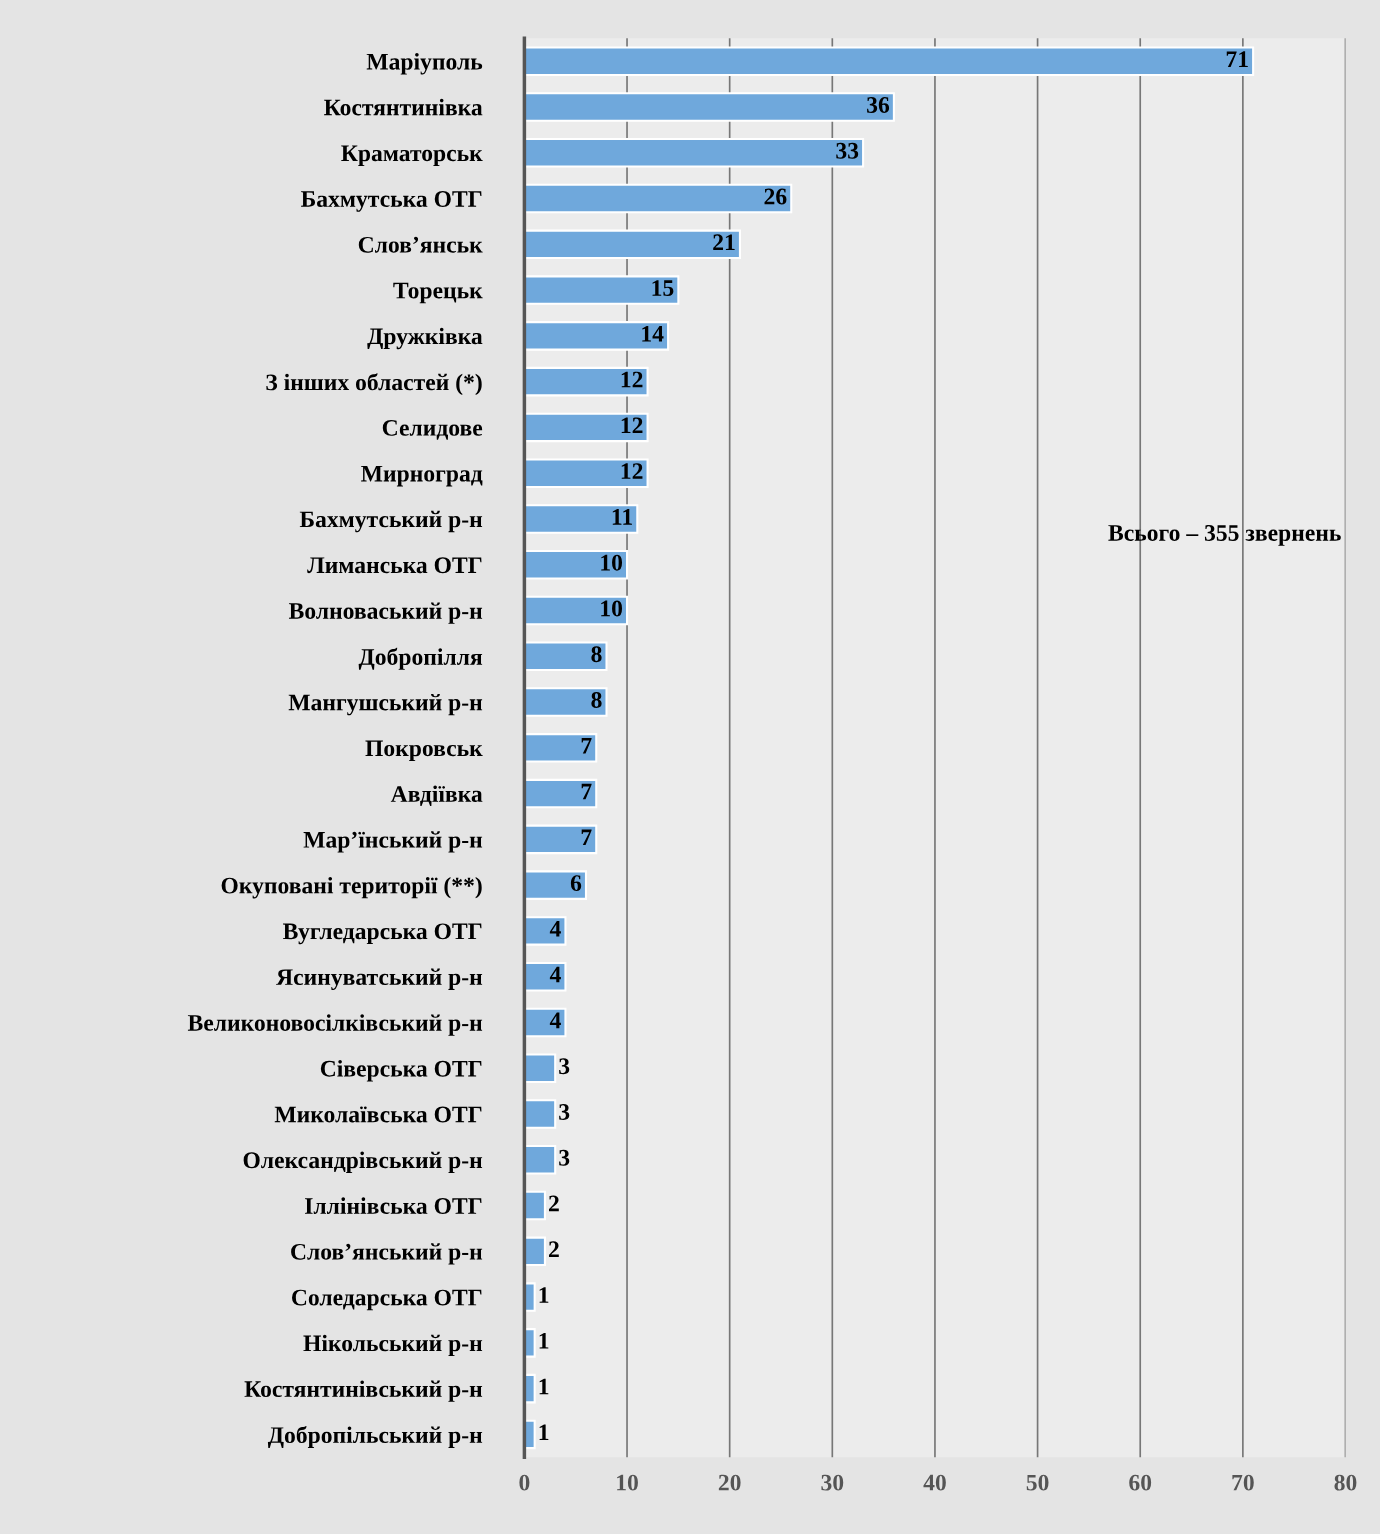 Image resolution: width=1380 pixels, height=1534 pixels. Describe the element at coordinates (394, 565) in the screenshot. I see `y-tick-label: Лиманська ОТГ` at that location.